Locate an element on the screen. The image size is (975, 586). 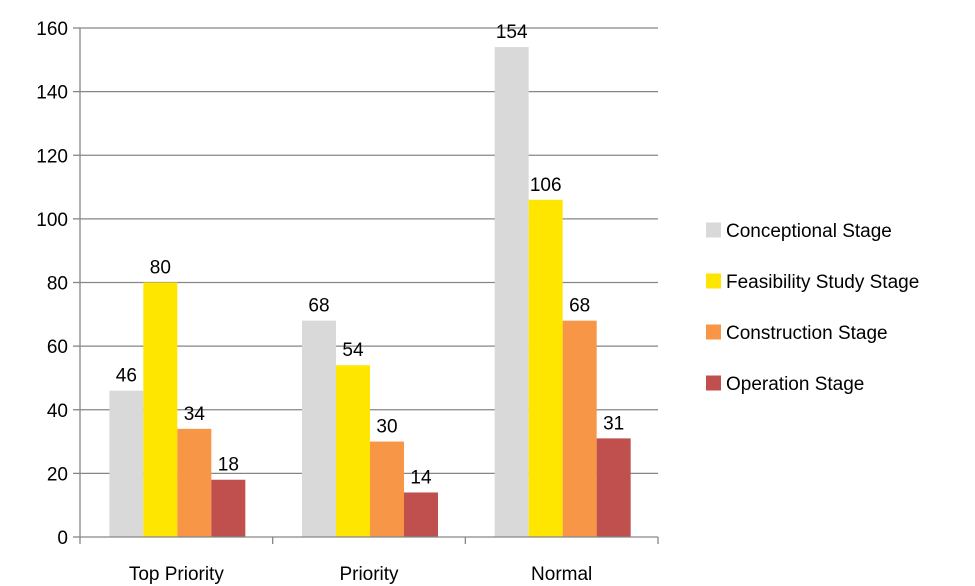
data-label: 80 is located at coordinates (160, 268).